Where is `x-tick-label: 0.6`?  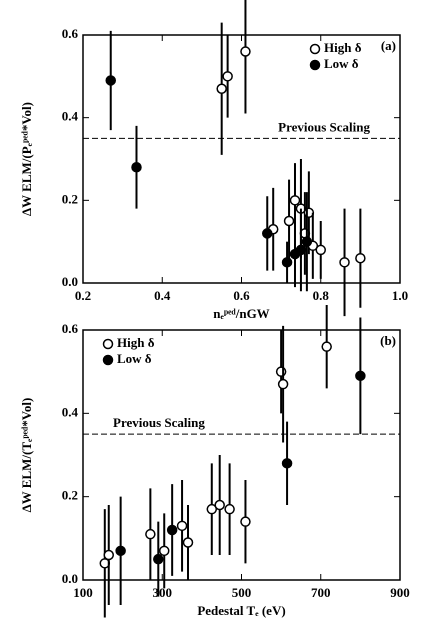 x-tick-label: 0.6 is located at coordinates (241, 295).